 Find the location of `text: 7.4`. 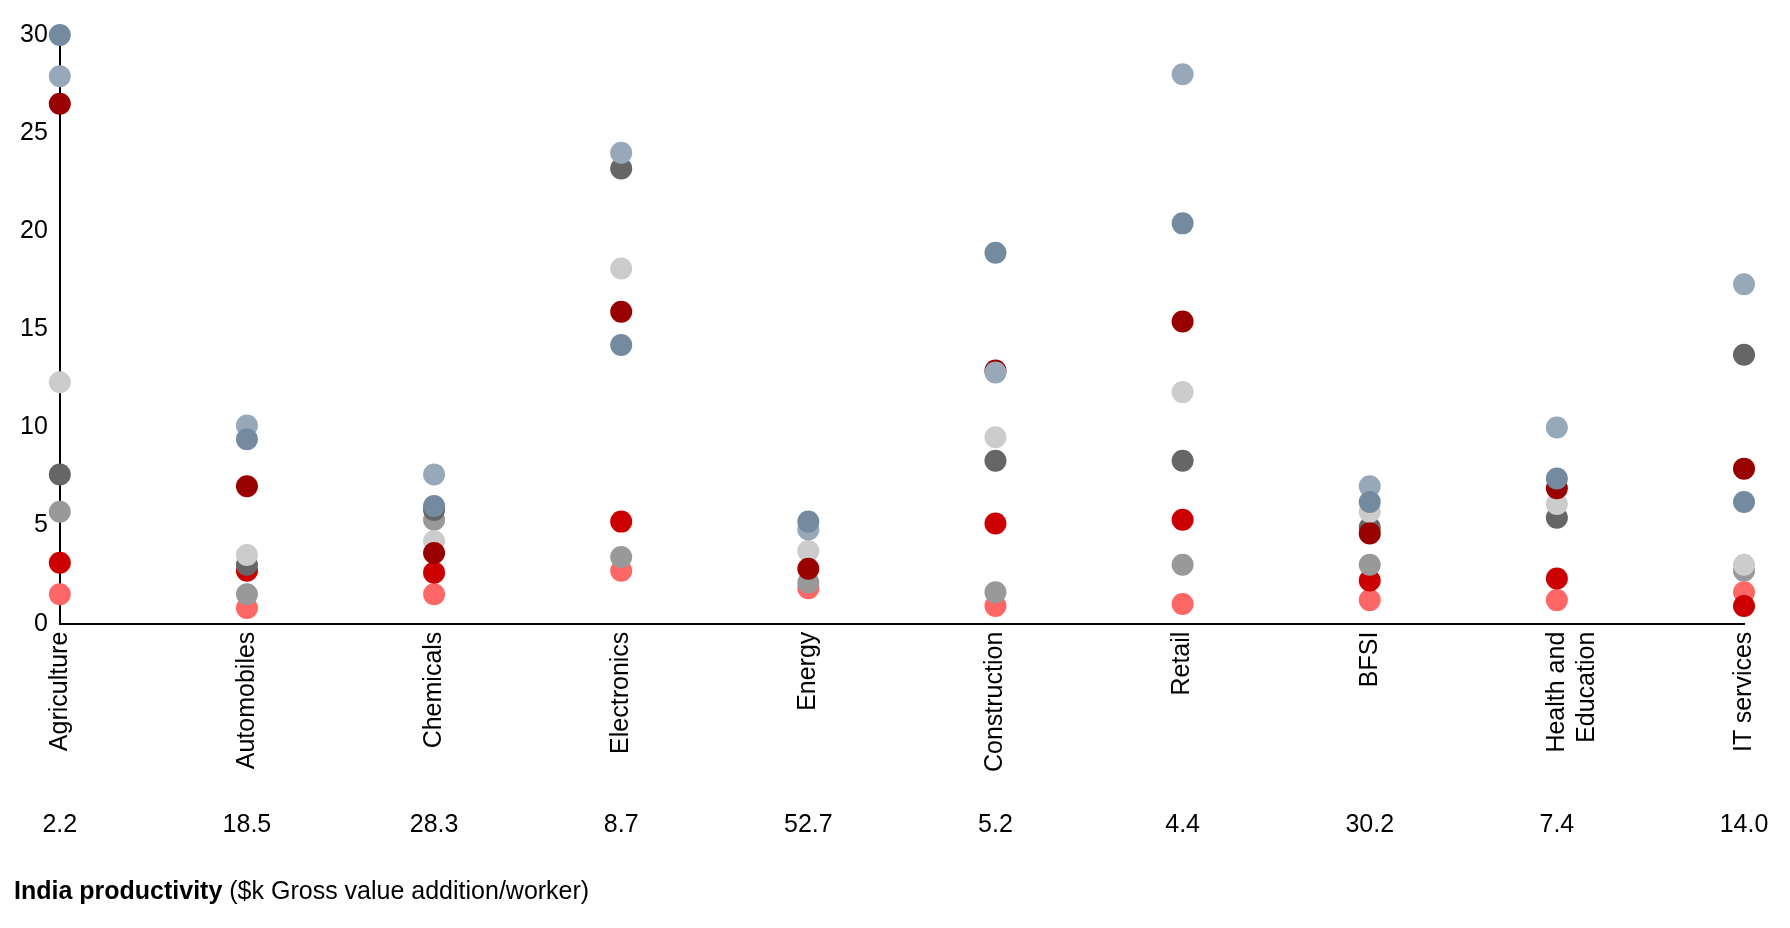

text: 7.4 is located at coordinates (1557, 822).